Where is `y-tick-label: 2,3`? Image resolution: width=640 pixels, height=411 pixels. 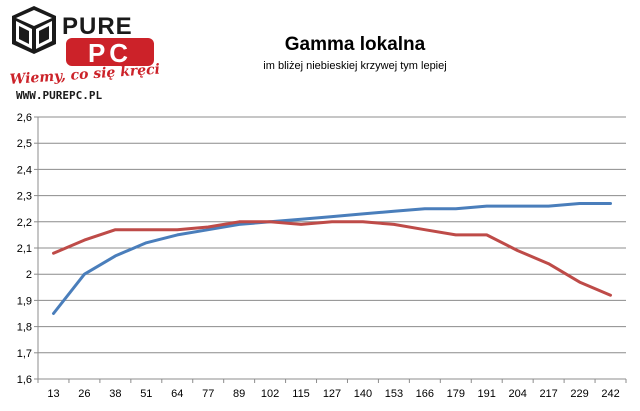
y-tick-label: 2,3 is located at coordinates (24, 197).